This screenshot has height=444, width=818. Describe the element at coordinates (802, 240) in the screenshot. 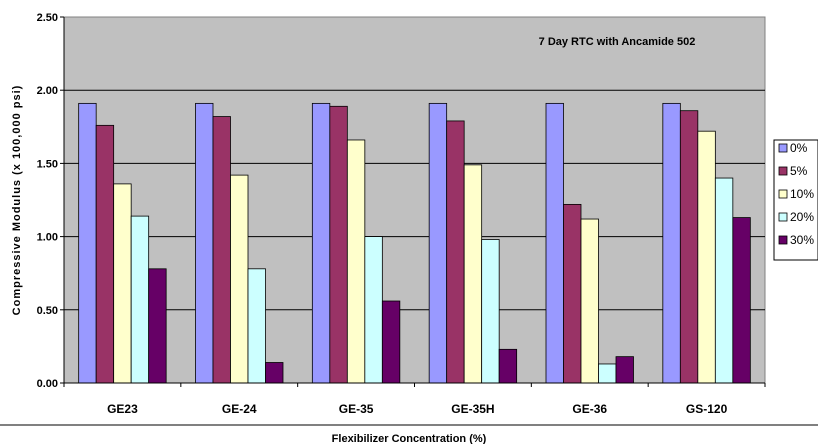

I see `legend-label: 30%` at that location.